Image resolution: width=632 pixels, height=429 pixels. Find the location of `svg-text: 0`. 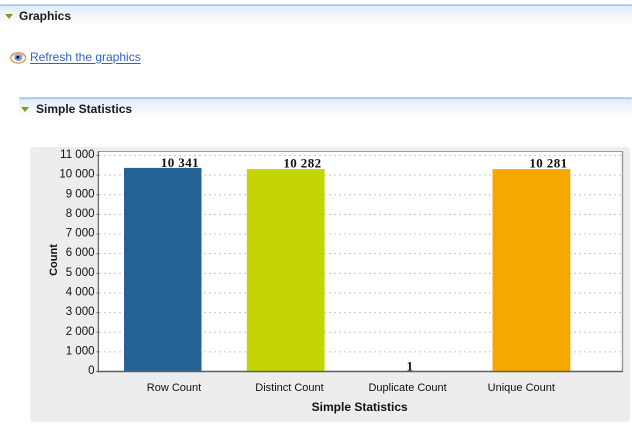

svg-text: 0 is located at coordinates (91, 371).